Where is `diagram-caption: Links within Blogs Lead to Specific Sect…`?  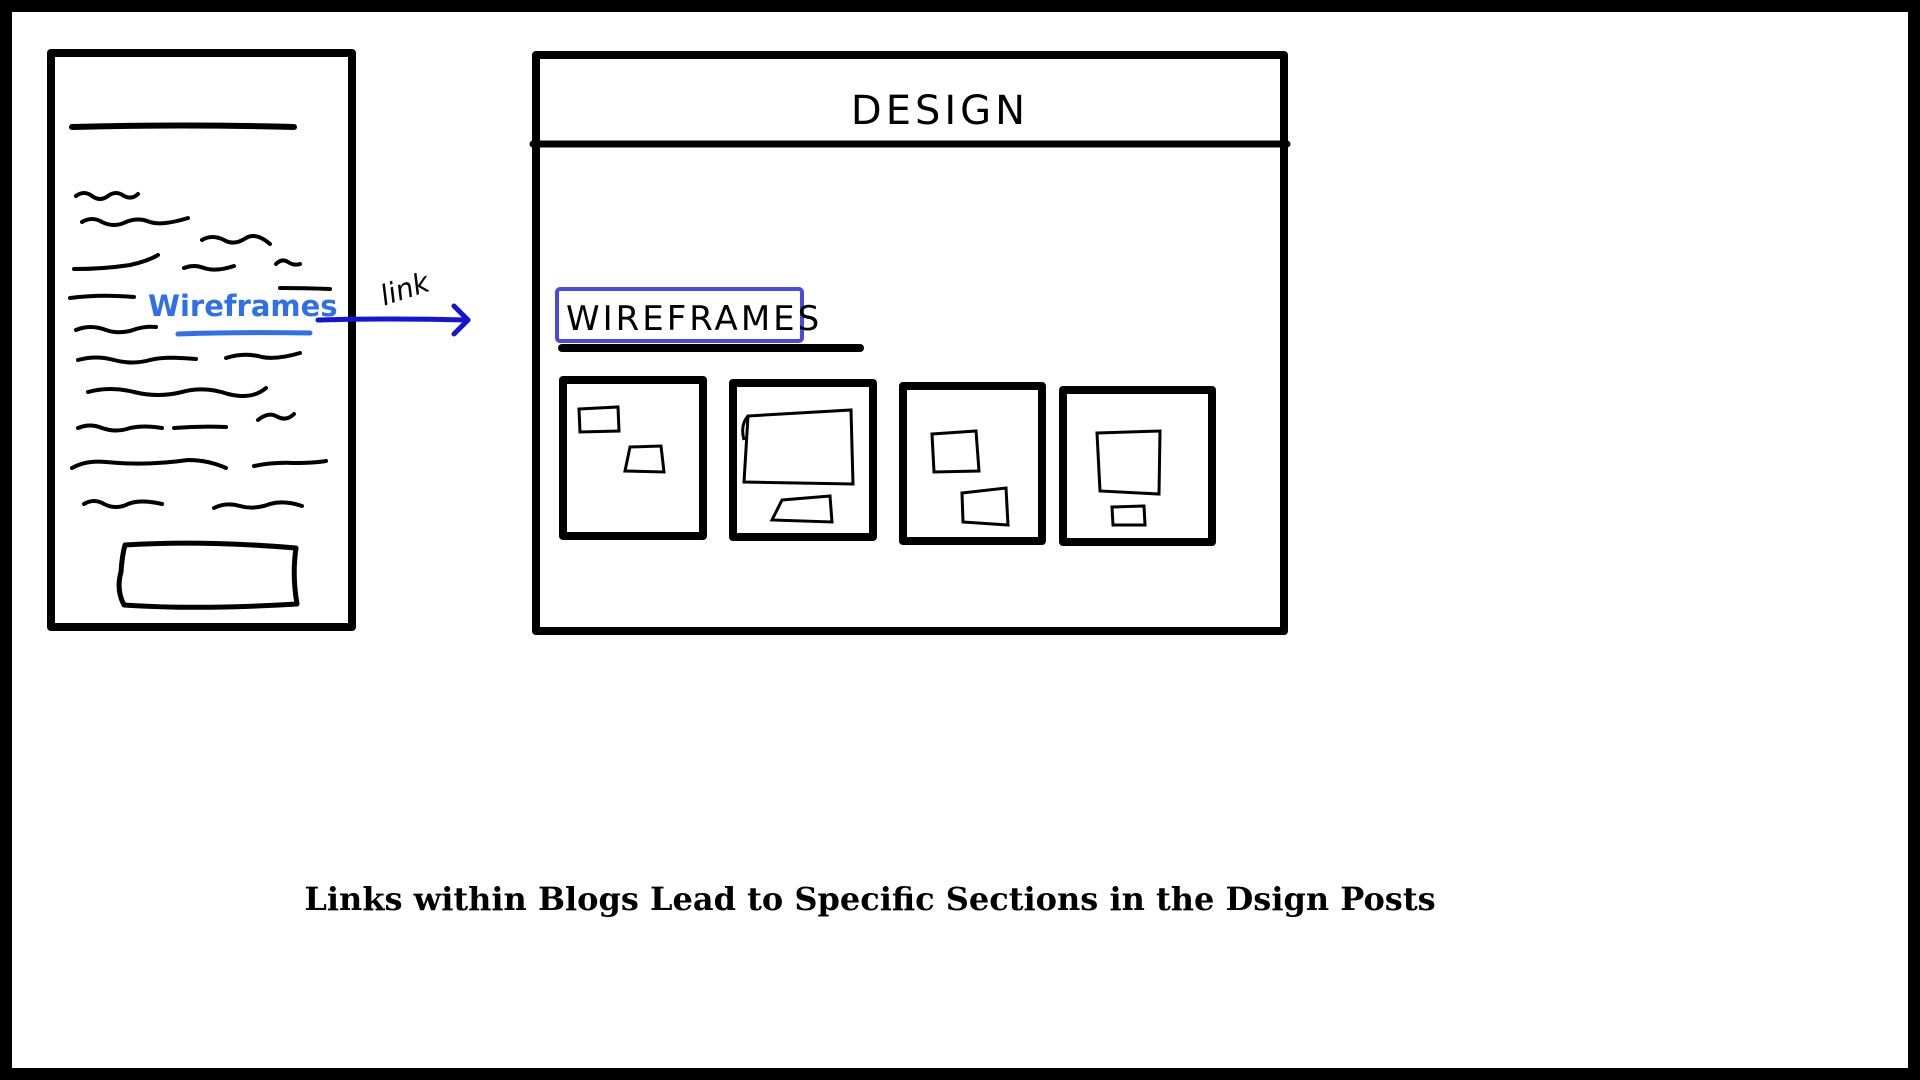
diagram-caption: Links within Blogs Lead to Specific Sect… is located at coordinates (870, 899).